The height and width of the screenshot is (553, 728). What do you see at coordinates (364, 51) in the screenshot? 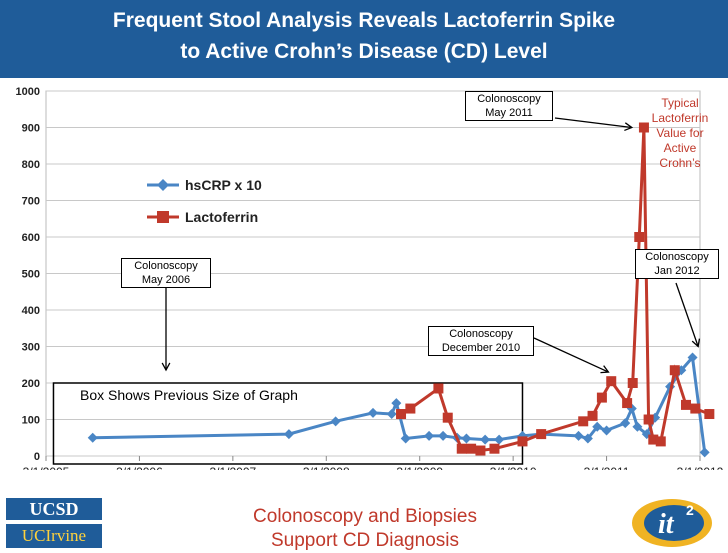
I see `slide-title-line2: to Active Crohn’s Disease (CD) Level` at bounding box center [364, 51].